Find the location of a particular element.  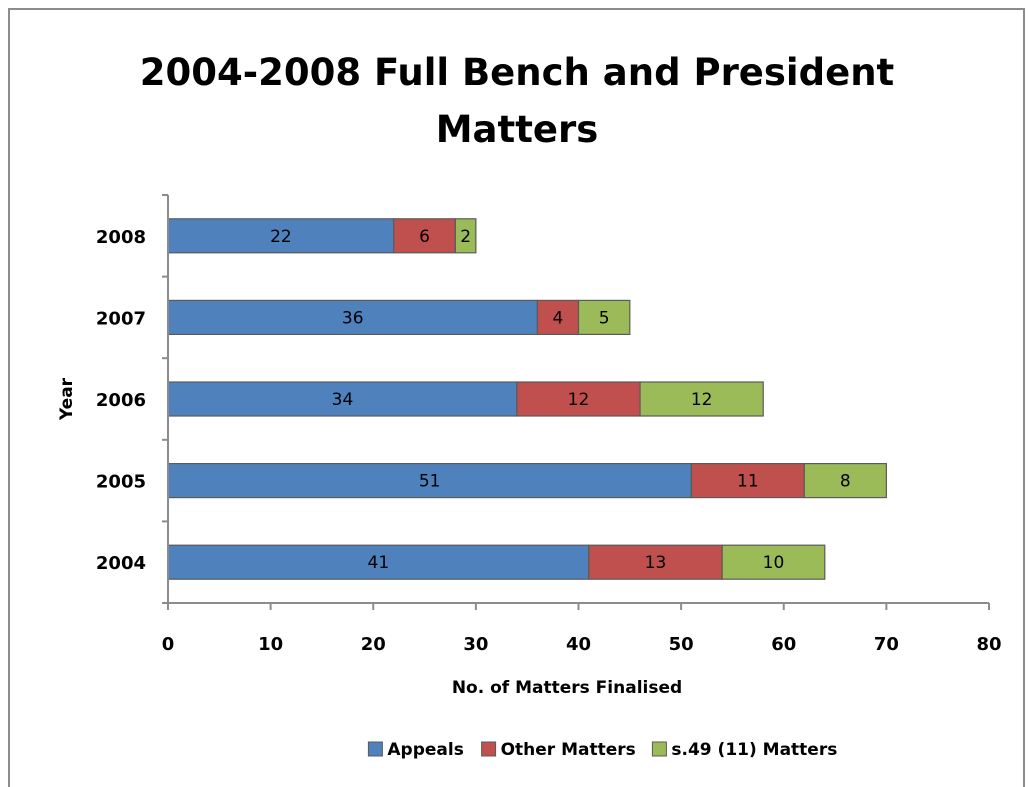

data-label-2005-series-0: 51 is located at coordinates (430, 482).